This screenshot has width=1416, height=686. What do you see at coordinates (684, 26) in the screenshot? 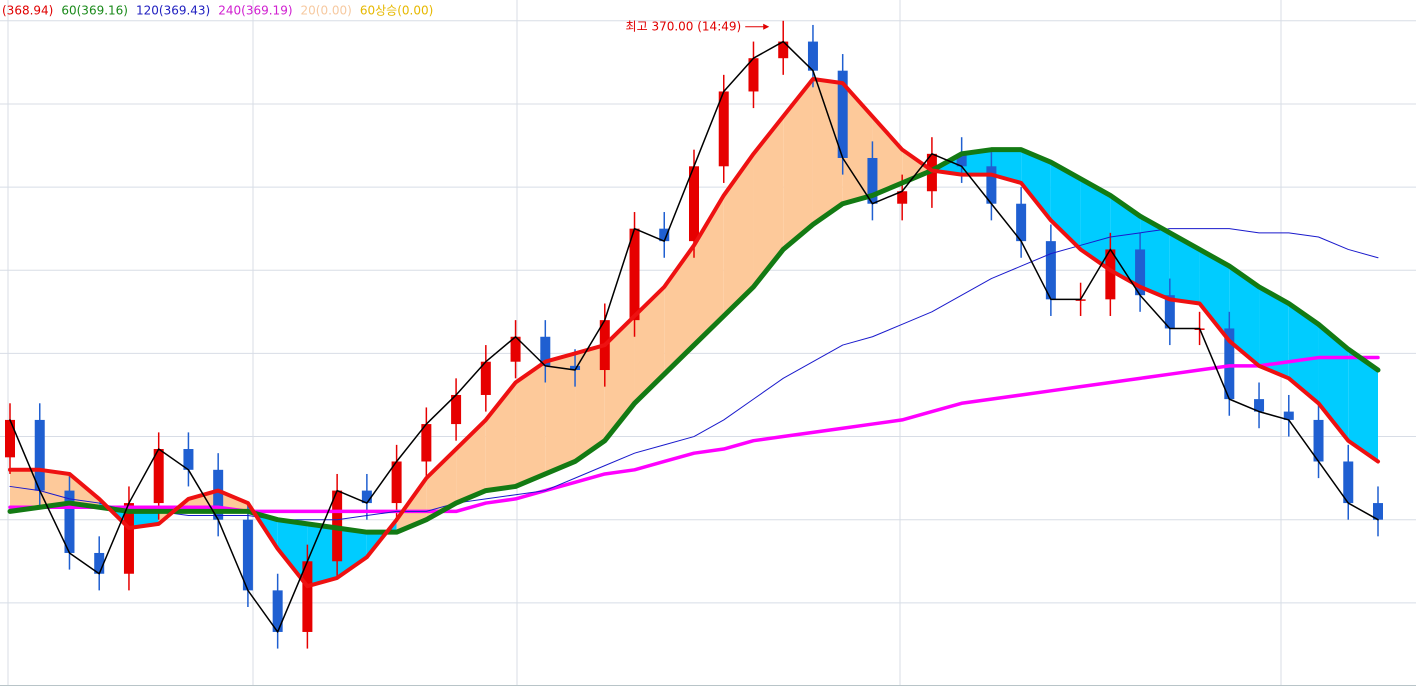
I see `annotation: 최고 370.00 (14:49)` at bounding box center [684, 26].